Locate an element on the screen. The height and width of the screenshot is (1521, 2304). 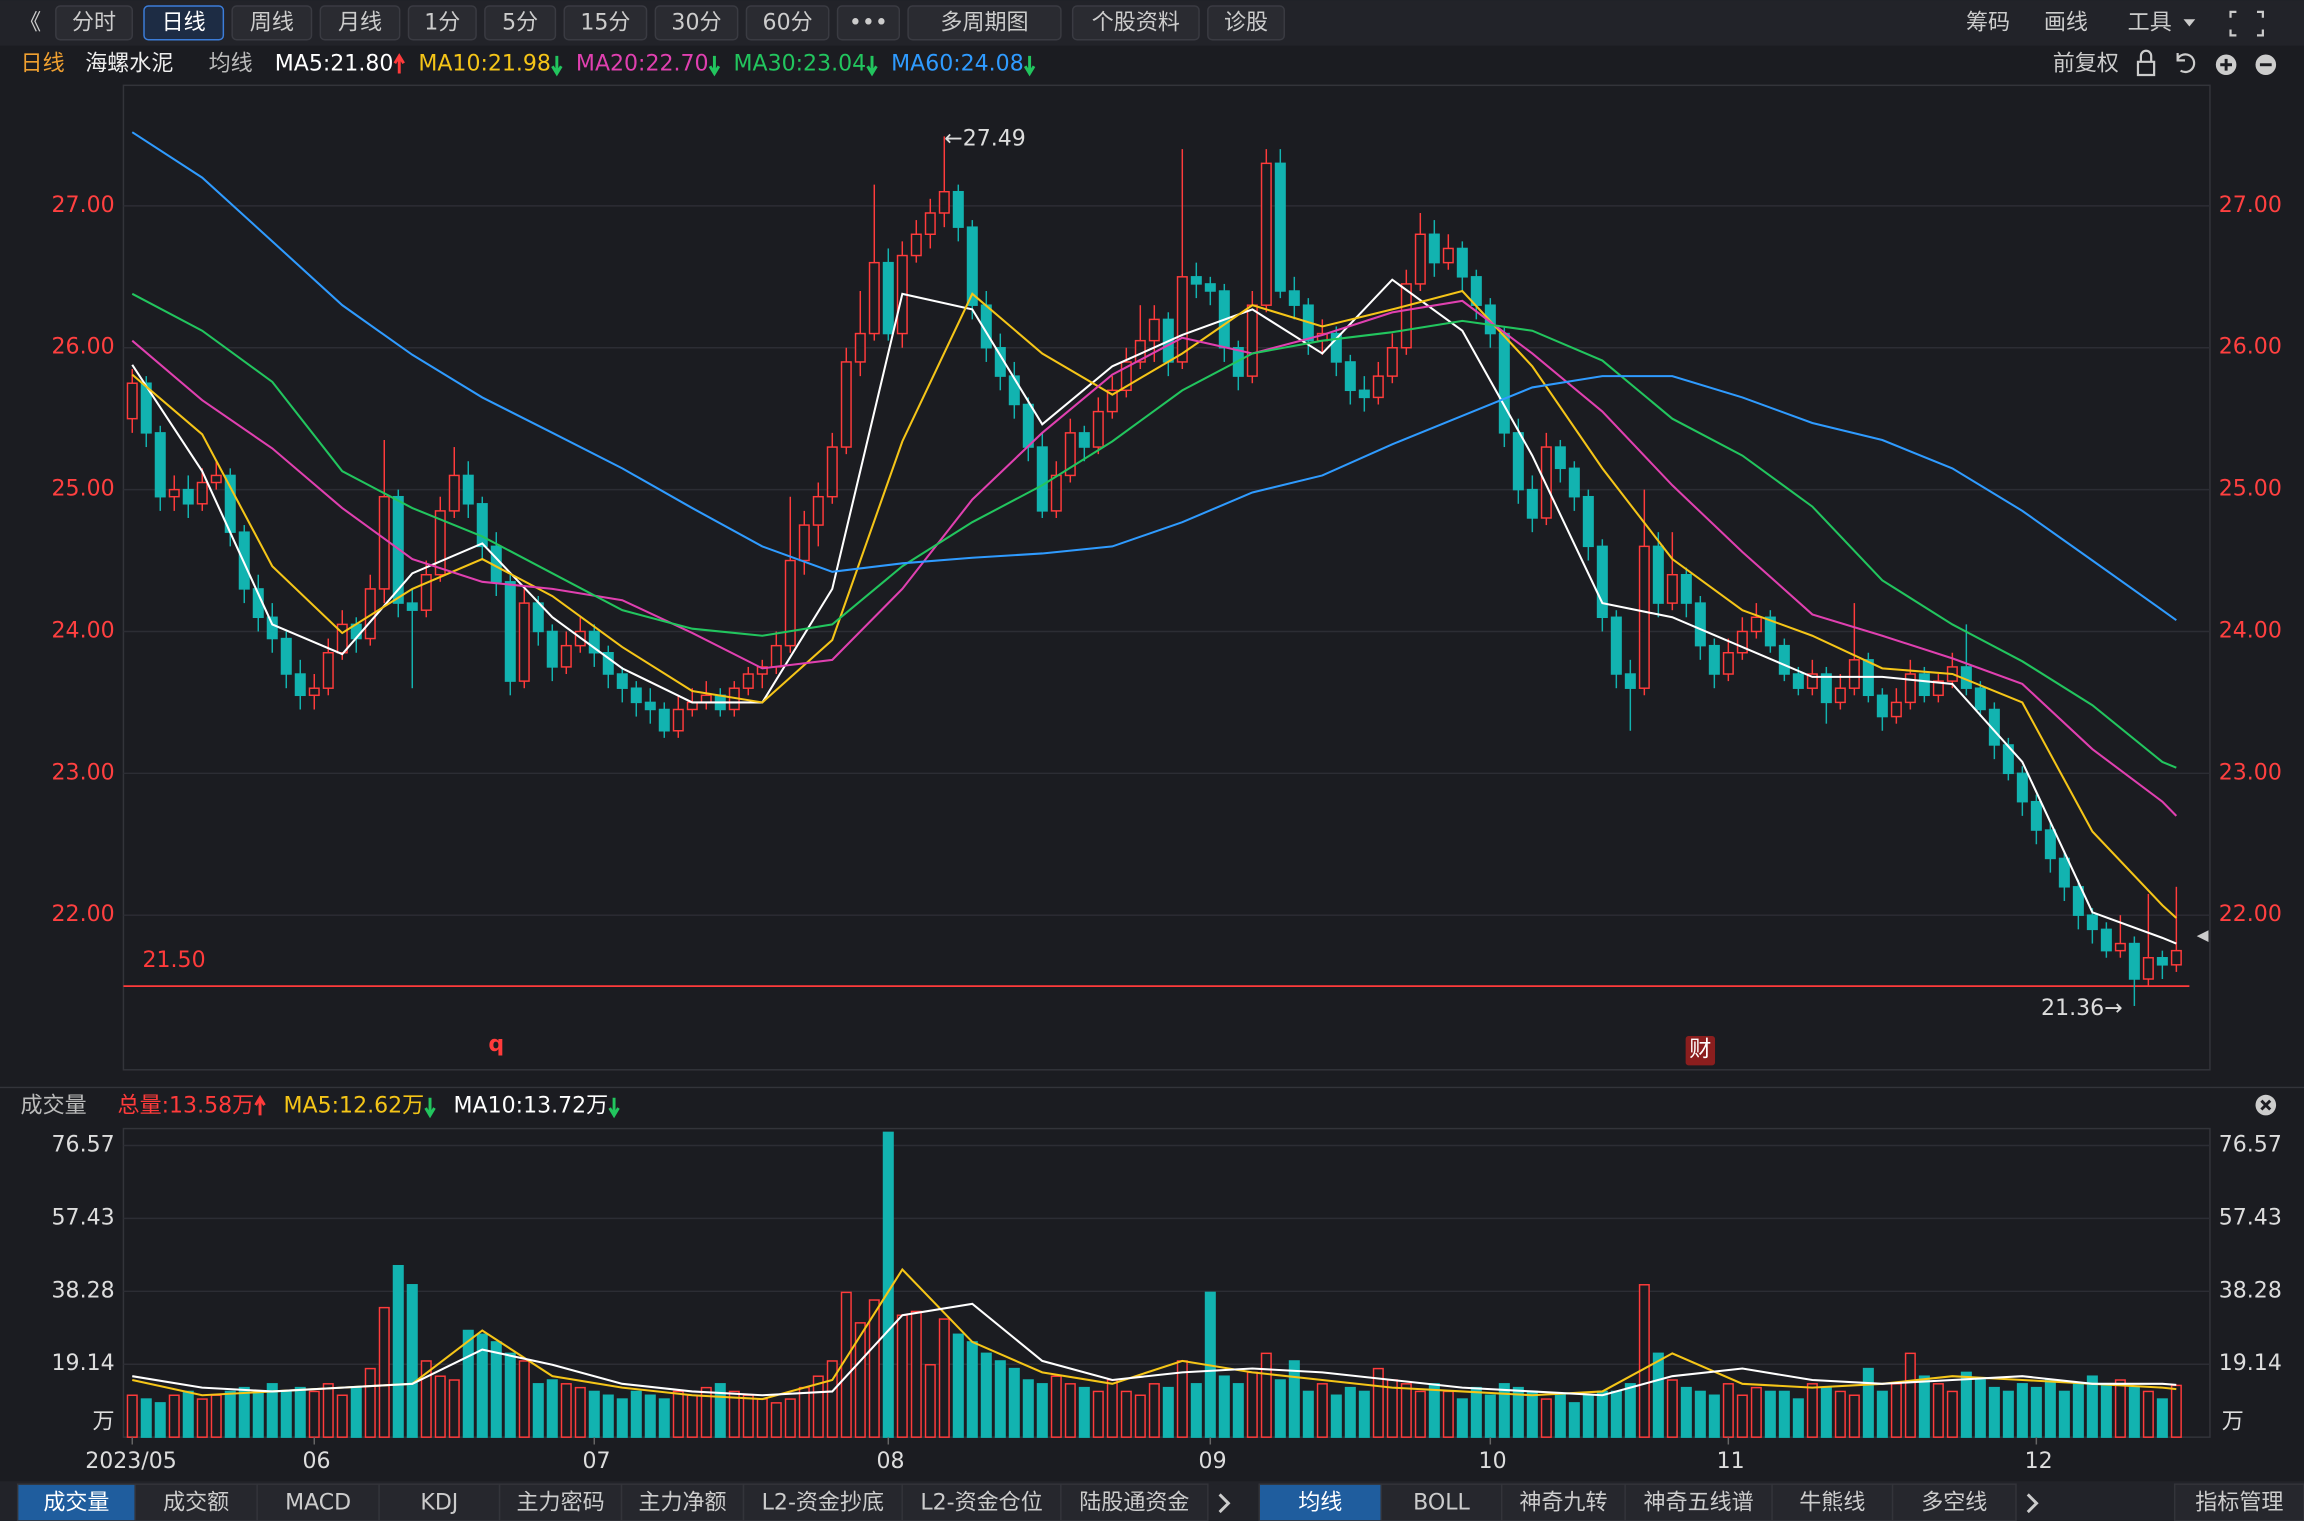
indicator-tab-label: 主力净额 is located at coordinates (682, 1502).